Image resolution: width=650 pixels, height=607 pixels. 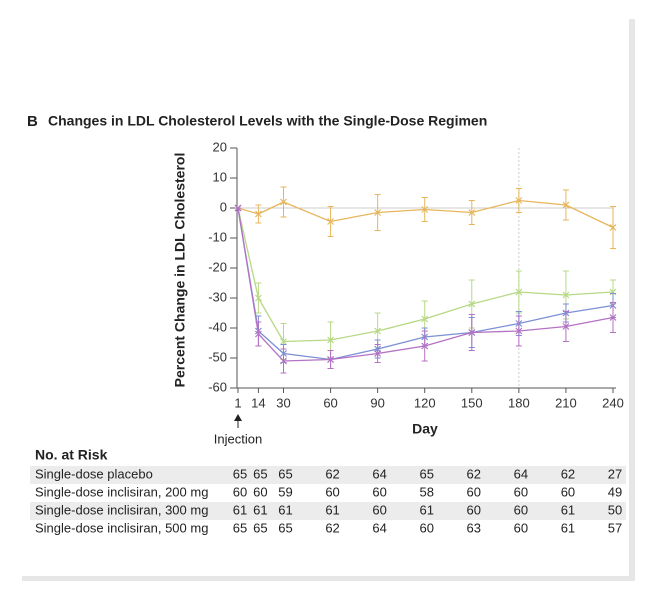 What do you see at coordinates (377, 402) in the screenshot?
I see `x-tick-label: 90` at bounding box center [377, 402].